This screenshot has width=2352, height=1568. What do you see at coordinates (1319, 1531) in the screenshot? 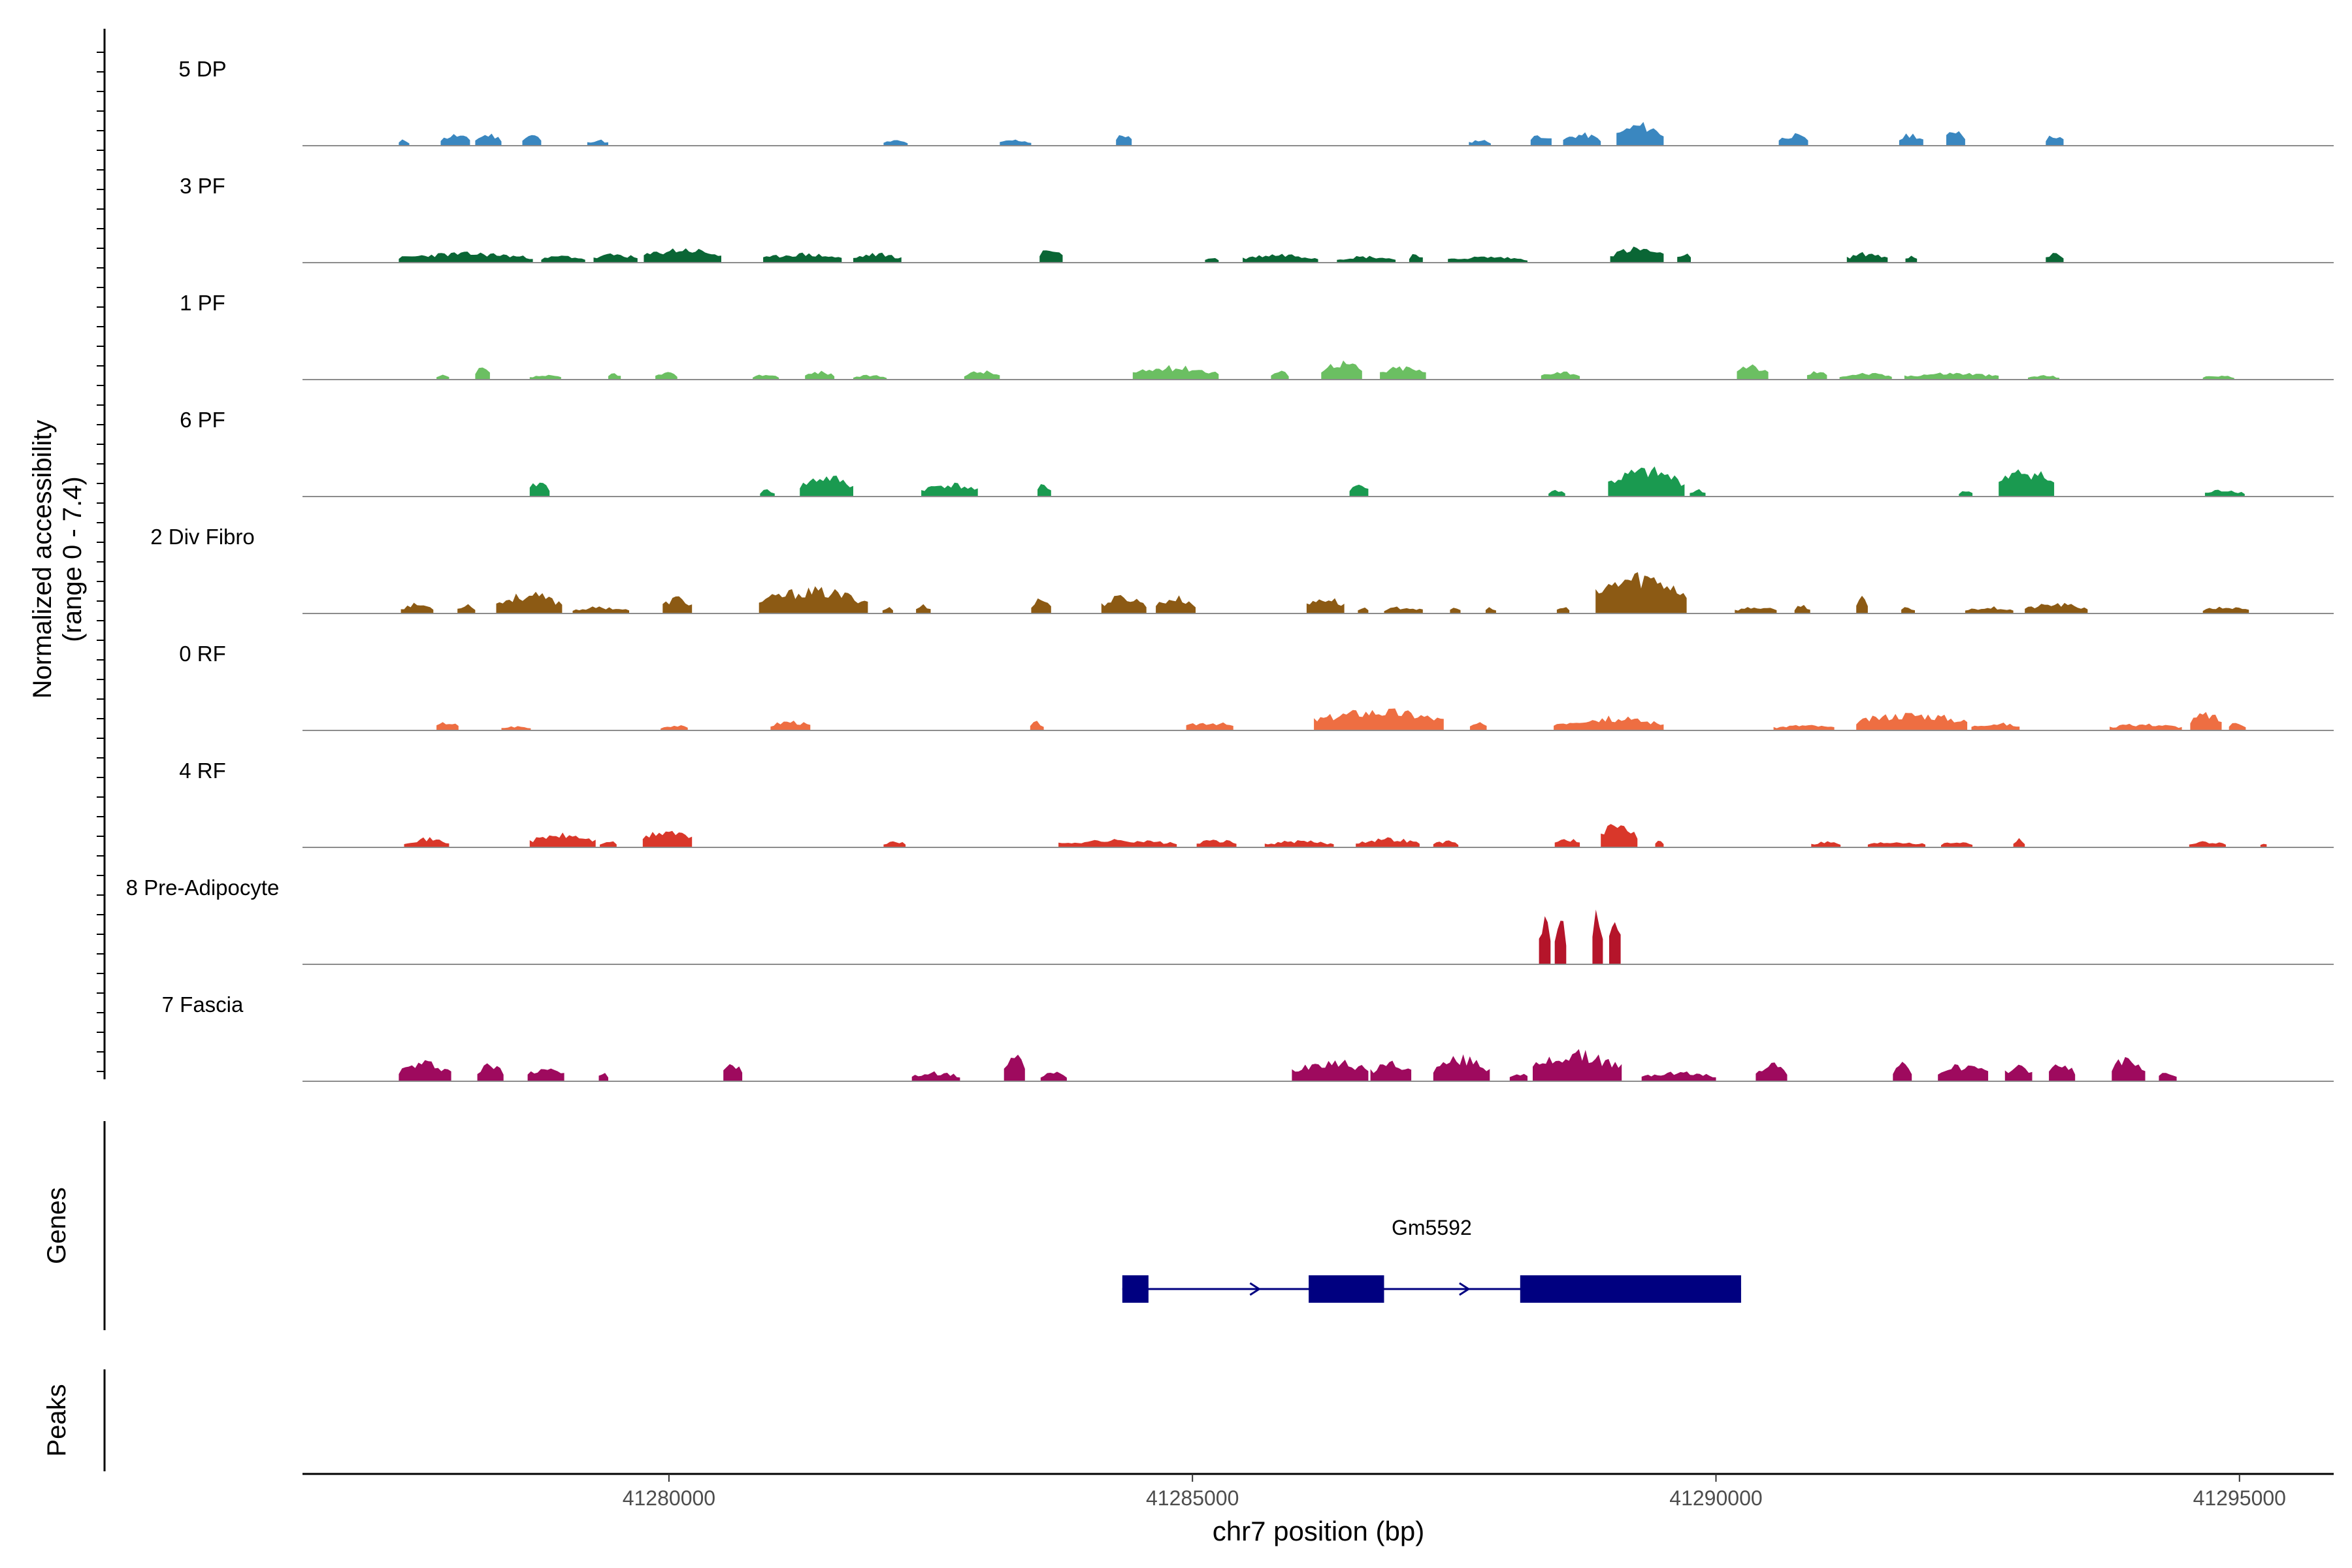
I see `x-axis-title: chr7 position (bp)` at bounding box center [1319, 1531].